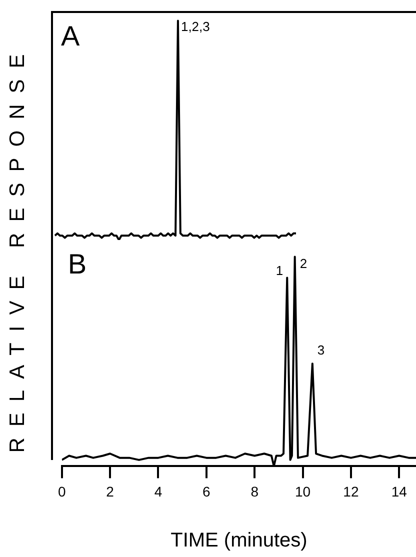 The width and height of the screenshot is (416, 557). I want to click on y-axis-title: RELATIVE RESPONSE, so click(18, 248).